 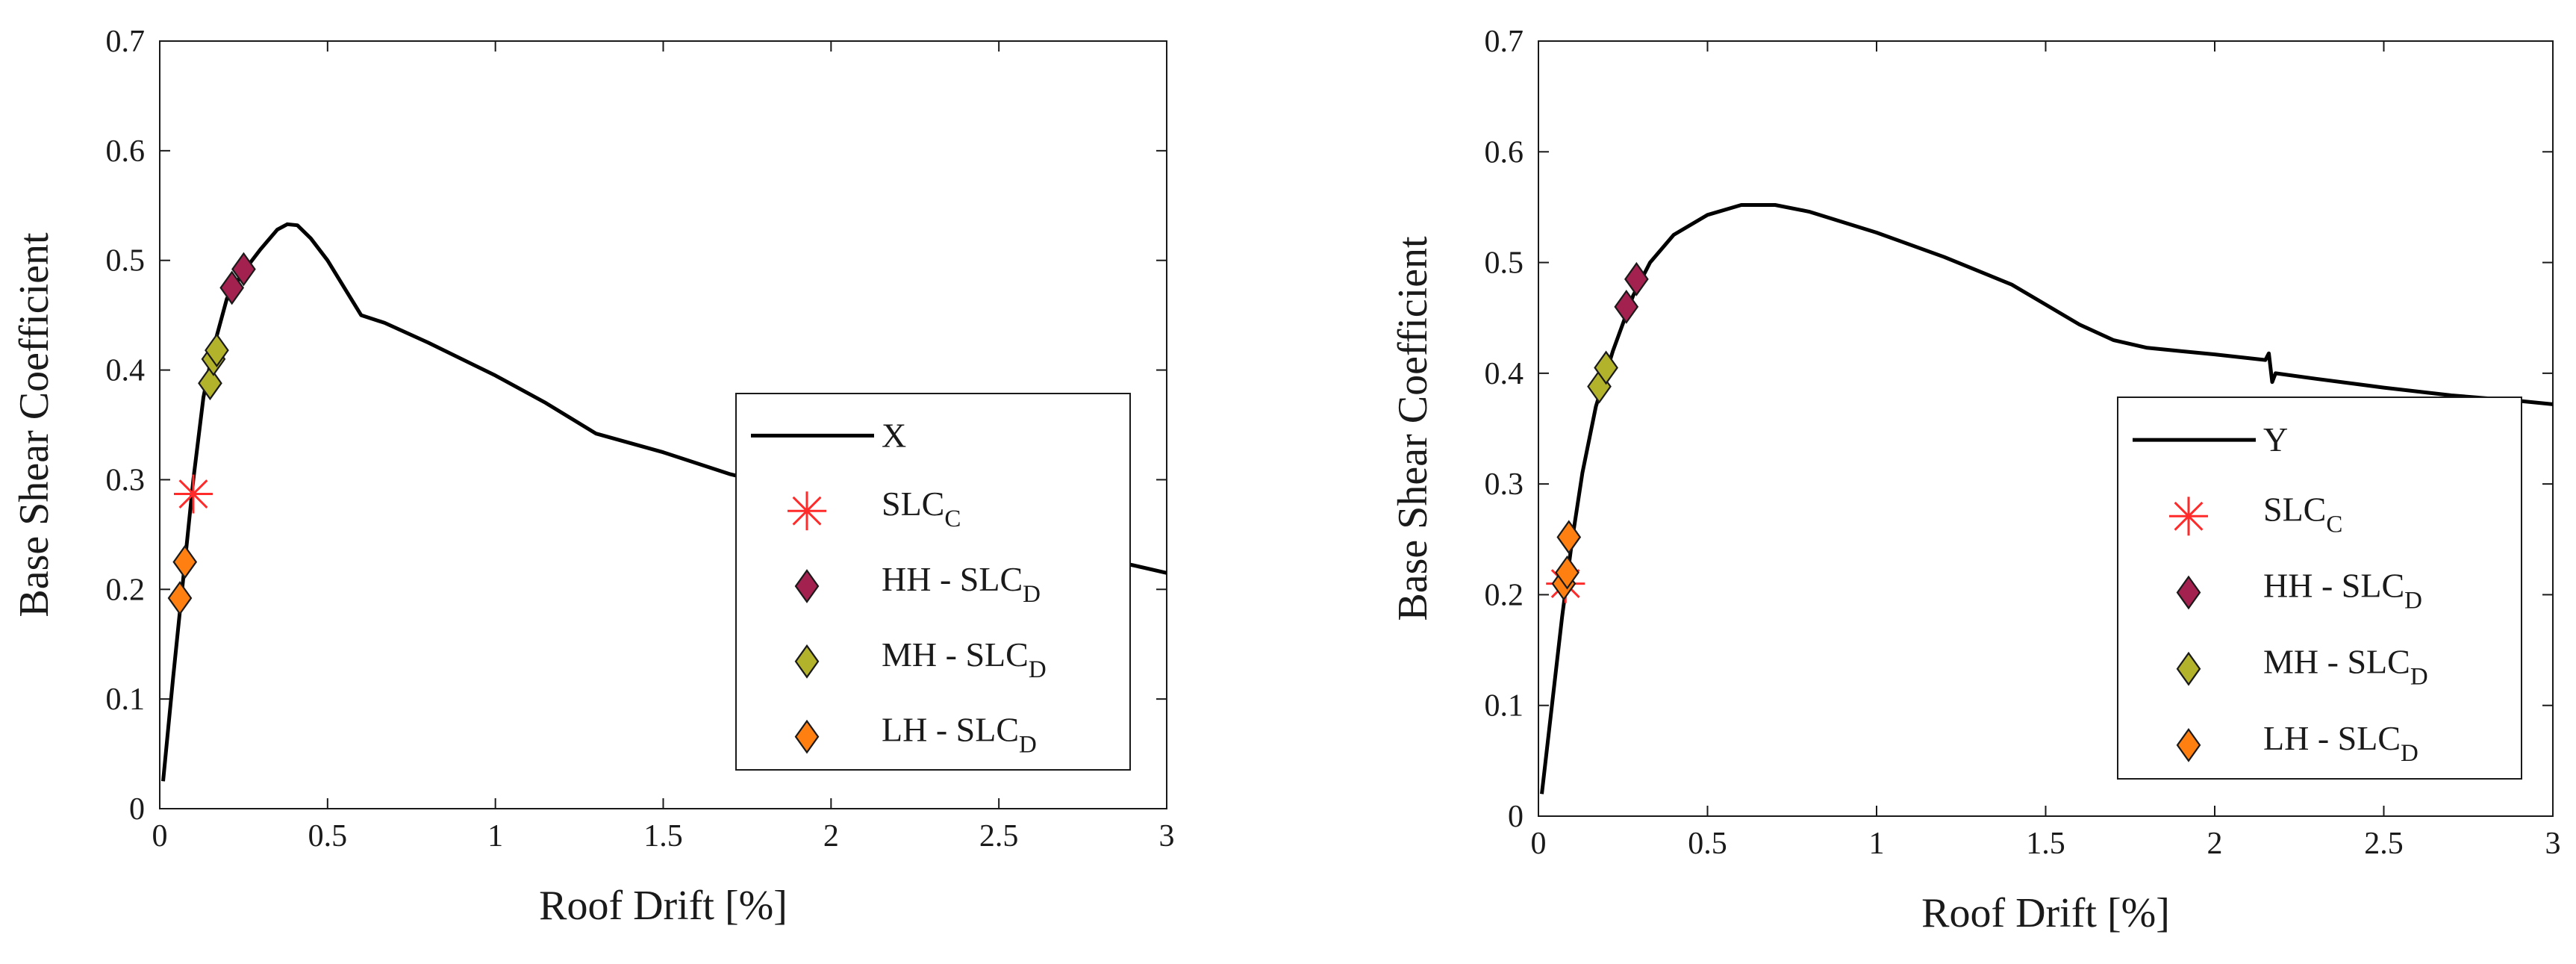 I want to click on legend: X SLCC HH - SLCD MH - SLCD LH - SLCD, so click(x=933, y=582).